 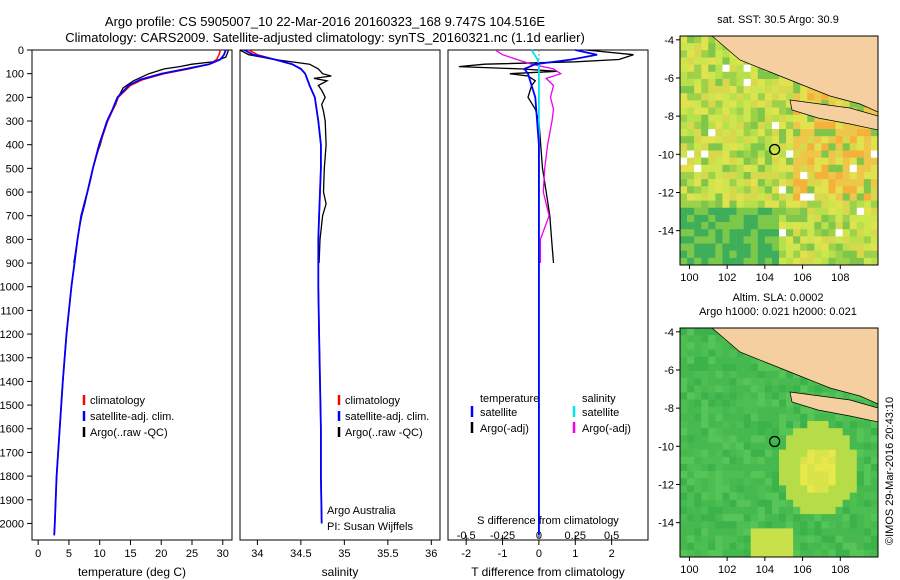 I want to click on y-tick-label: 700, so click(x=15, y=217).